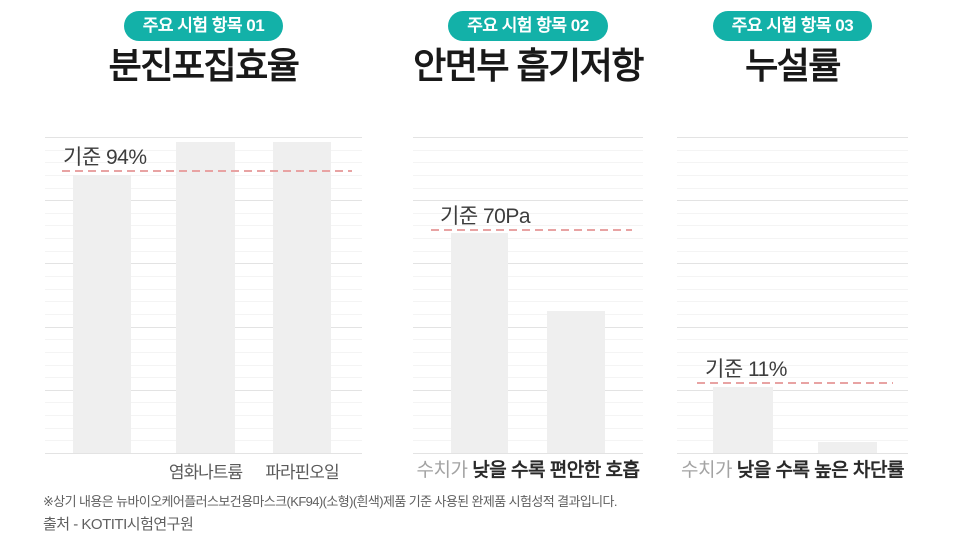 The width and height of the screenshot is (960, 560). I want to click on chart-caption: 수치가 낮을 수록 높은 차단률, so click(792, 468).